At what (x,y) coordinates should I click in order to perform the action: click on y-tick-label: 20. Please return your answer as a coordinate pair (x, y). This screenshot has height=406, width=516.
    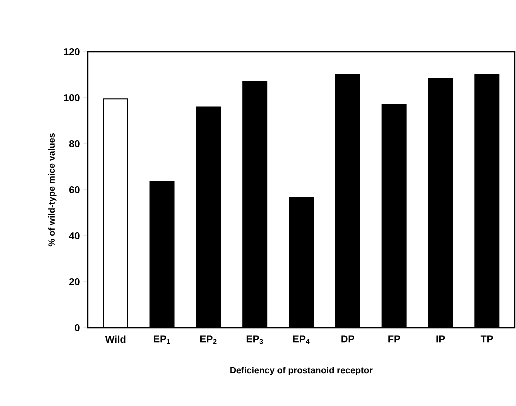
    Looking at the image, I should click on (74, 282).